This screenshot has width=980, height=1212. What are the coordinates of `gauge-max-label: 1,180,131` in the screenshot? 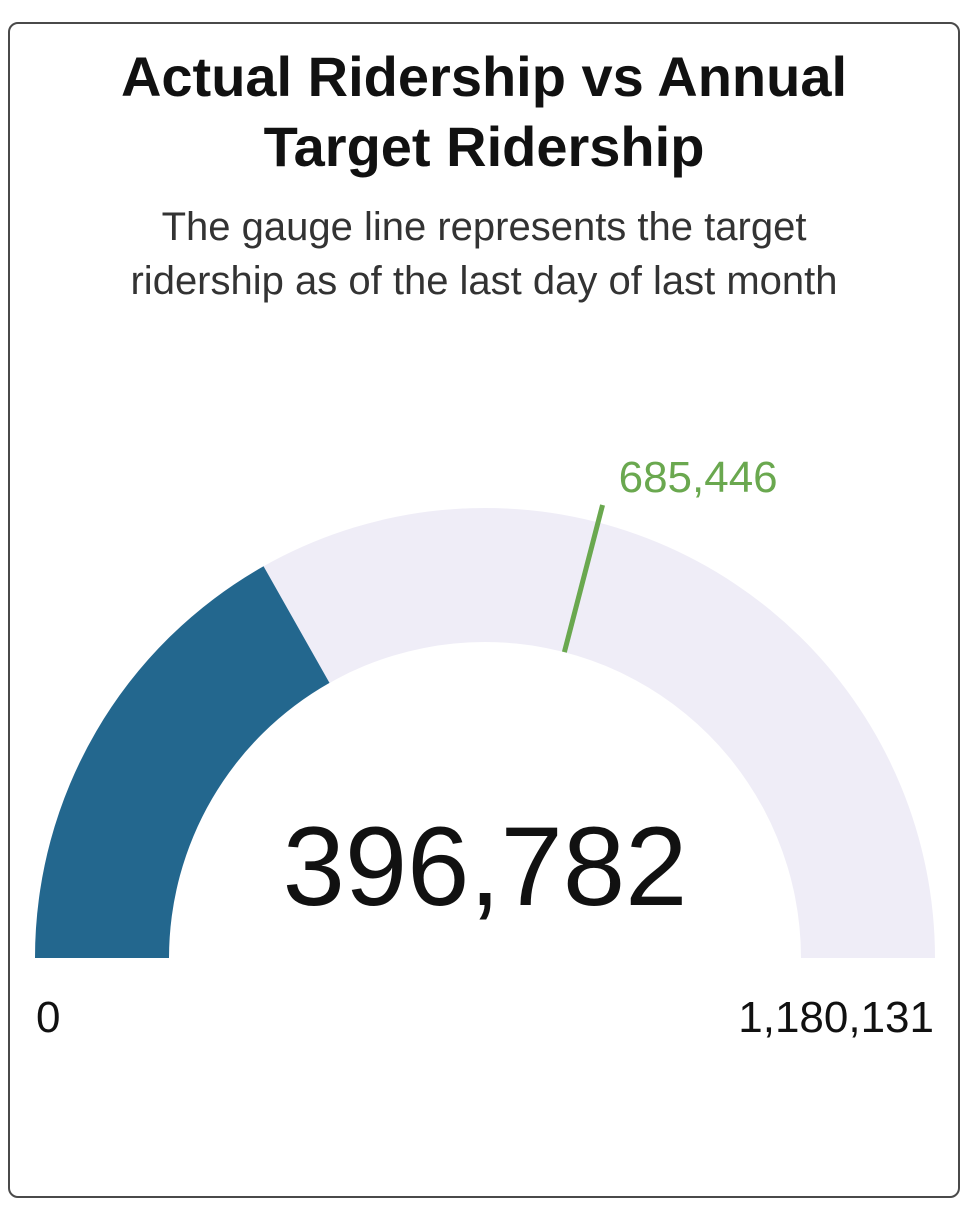 It's located at (836, 1017).